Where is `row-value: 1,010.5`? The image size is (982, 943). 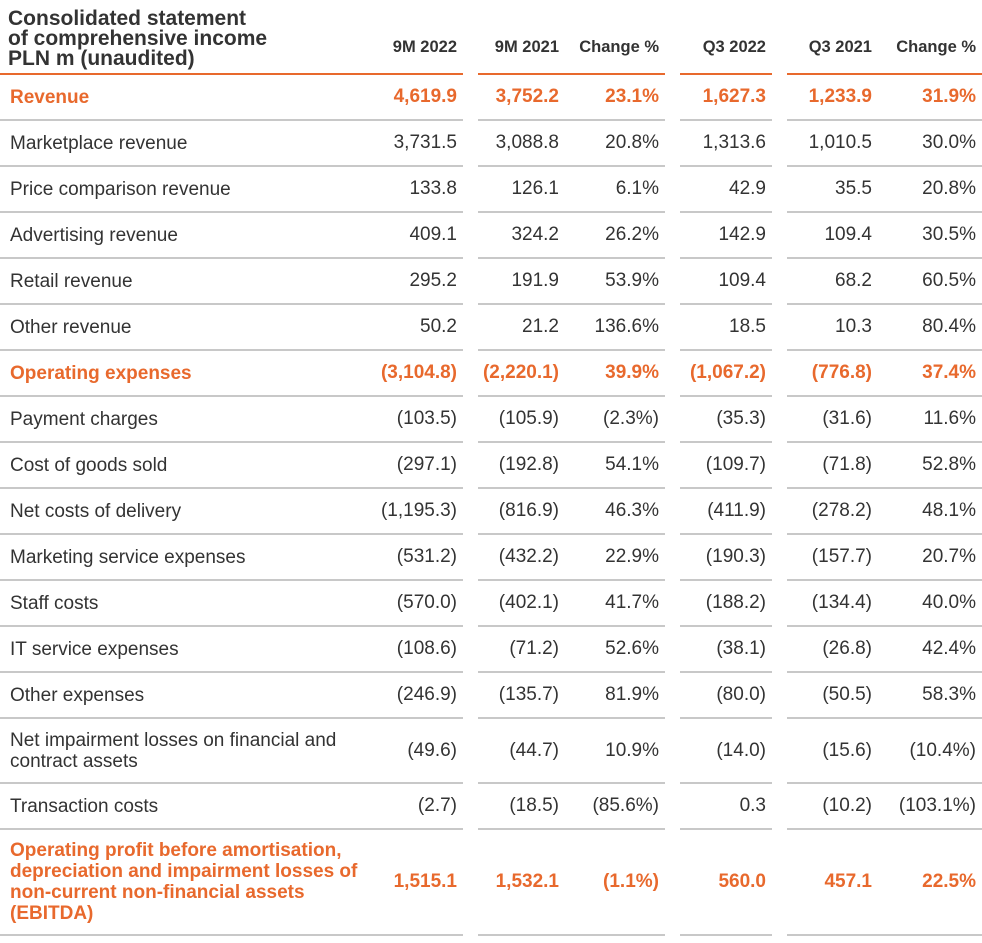
row-value: 1,010.5 is located at coordinates (832, 144).